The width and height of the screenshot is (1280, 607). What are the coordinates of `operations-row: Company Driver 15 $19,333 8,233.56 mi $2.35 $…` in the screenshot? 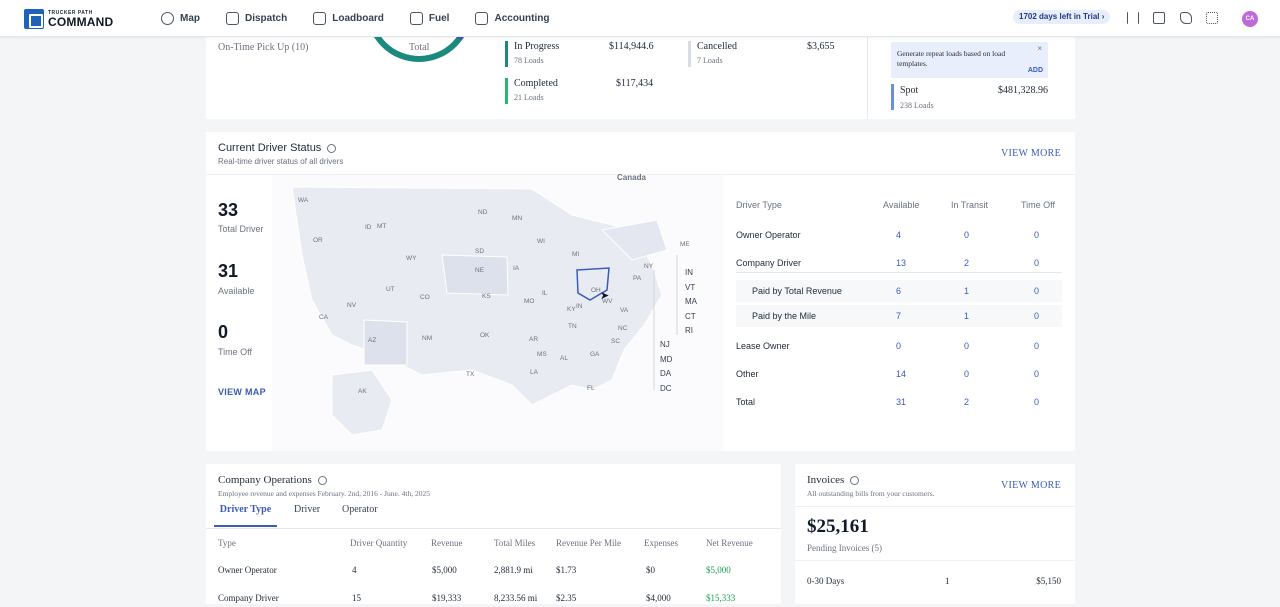 It's located at (493, 600).